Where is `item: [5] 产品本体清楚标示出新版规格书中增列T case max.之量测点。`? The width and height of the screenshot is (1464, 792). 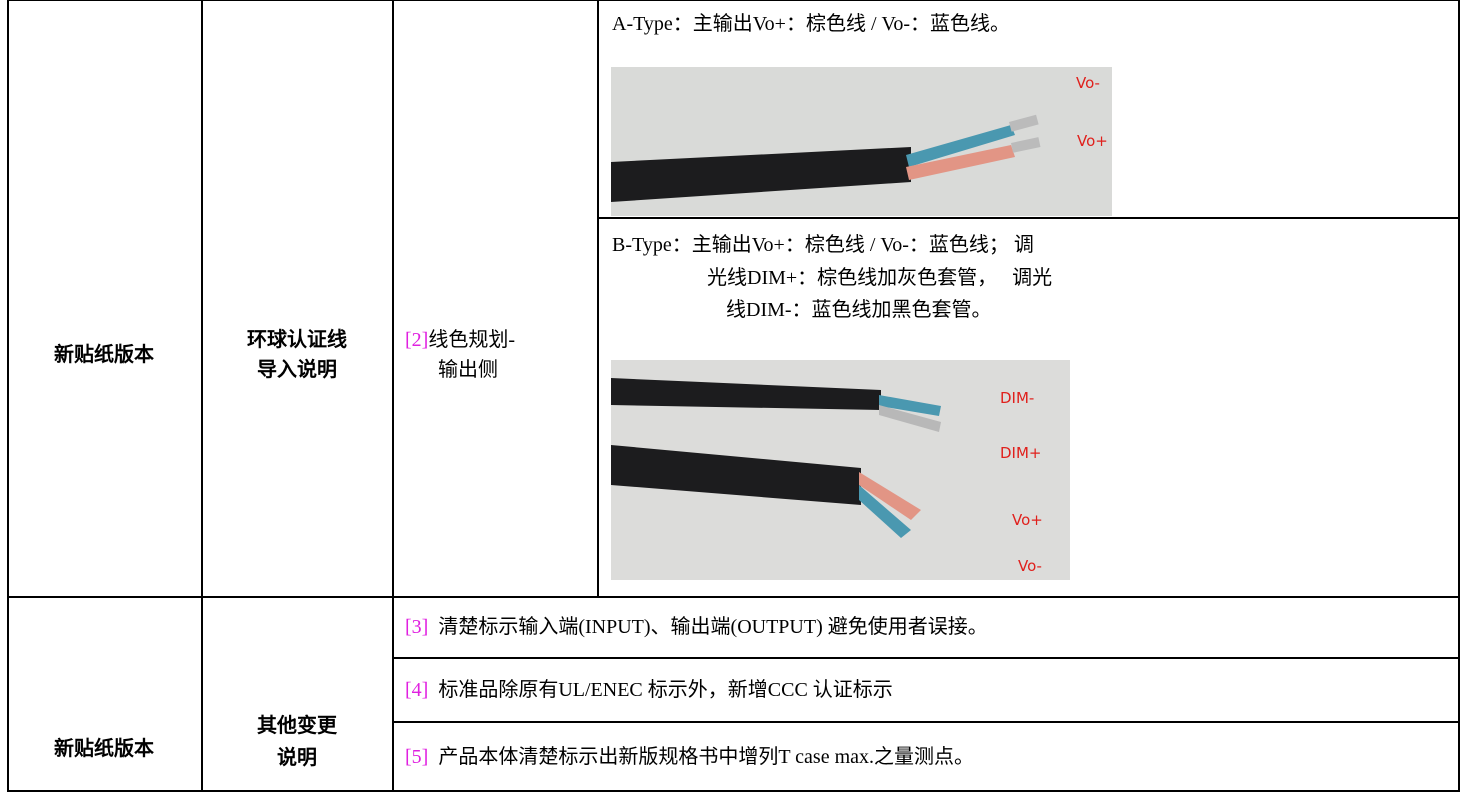 item: [5] 产品本体清楚标示出新版规格书中增列T case max.之量测点。 is located at coordinates (689, 757).